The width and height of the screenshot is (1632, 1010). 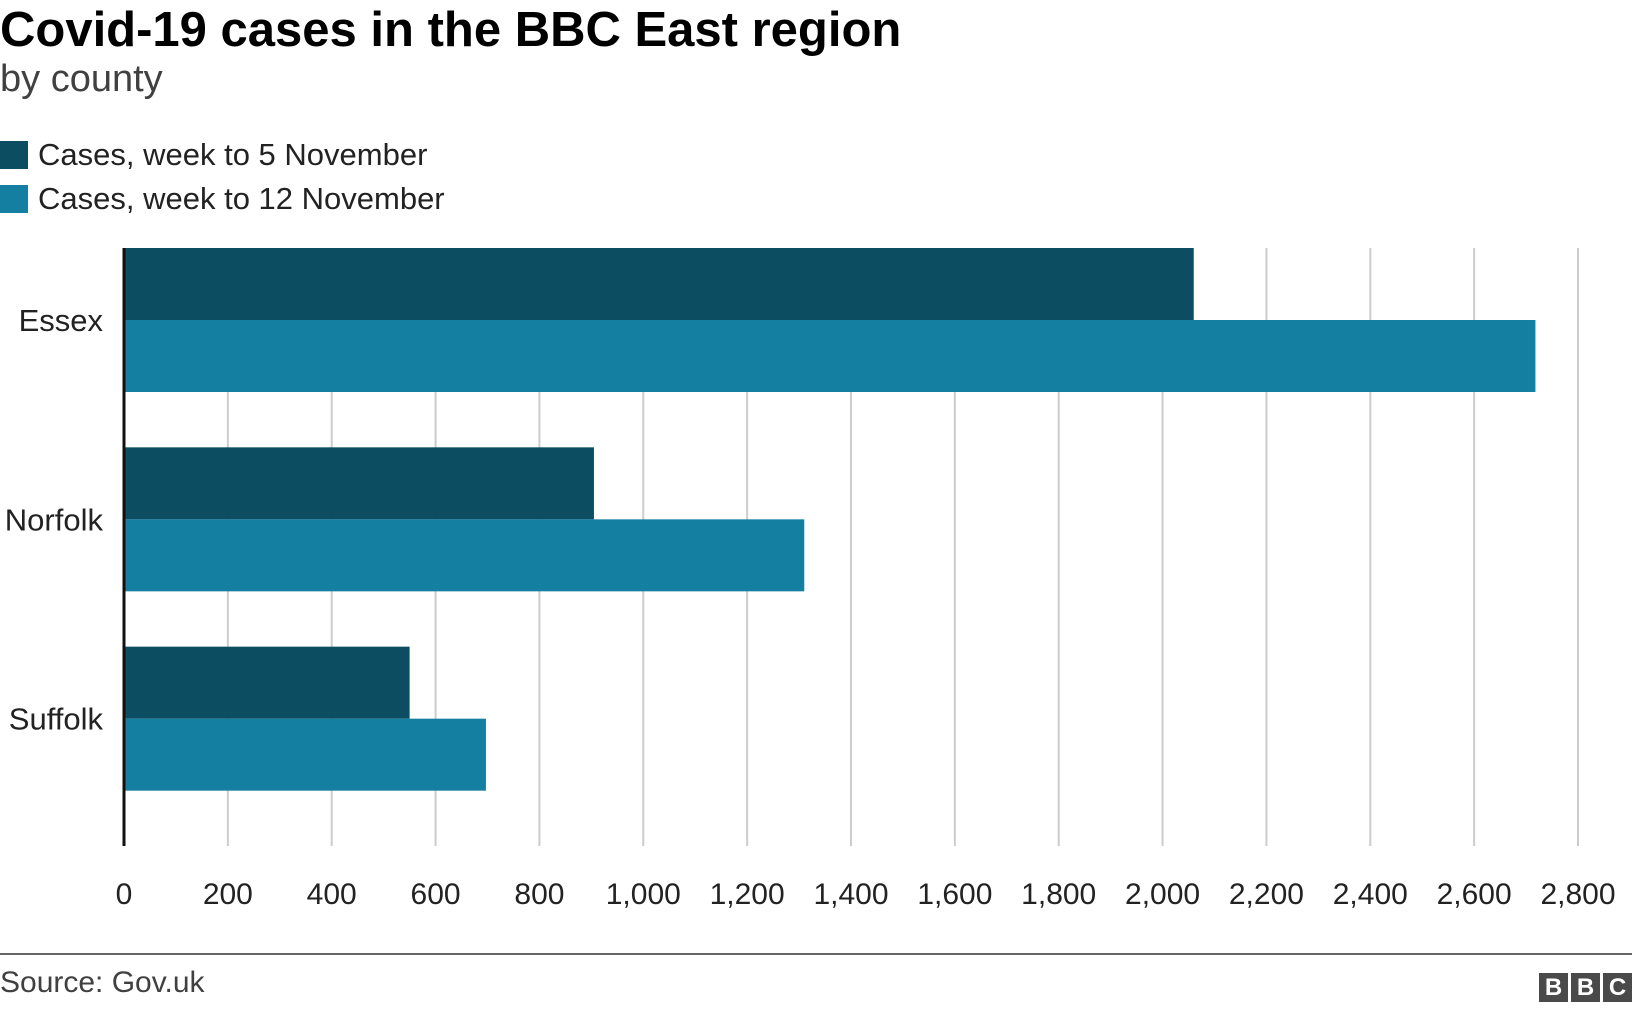 What do you see at coordinates (747, 894) in the screenshot?
I see `x-tick-label: 1,200` at bounding box center [747, 894].